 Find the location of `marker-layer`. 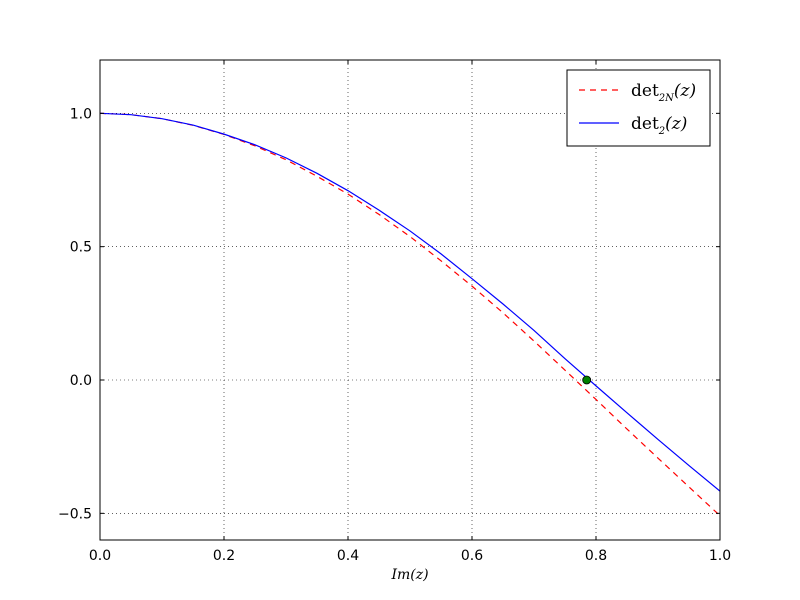

marker-layer is located at coordinates (587, 380).